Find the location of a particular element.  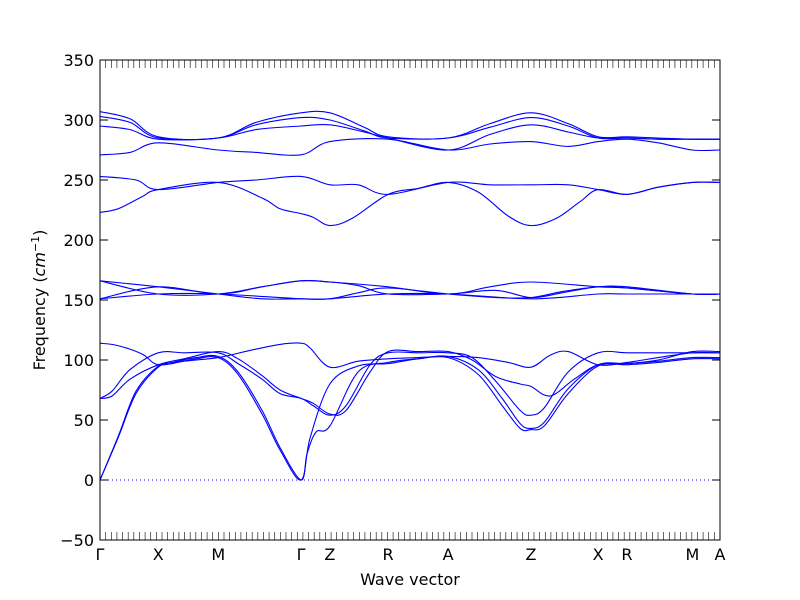

x-tick-label-8: Z is located at coordinates (530, 554).